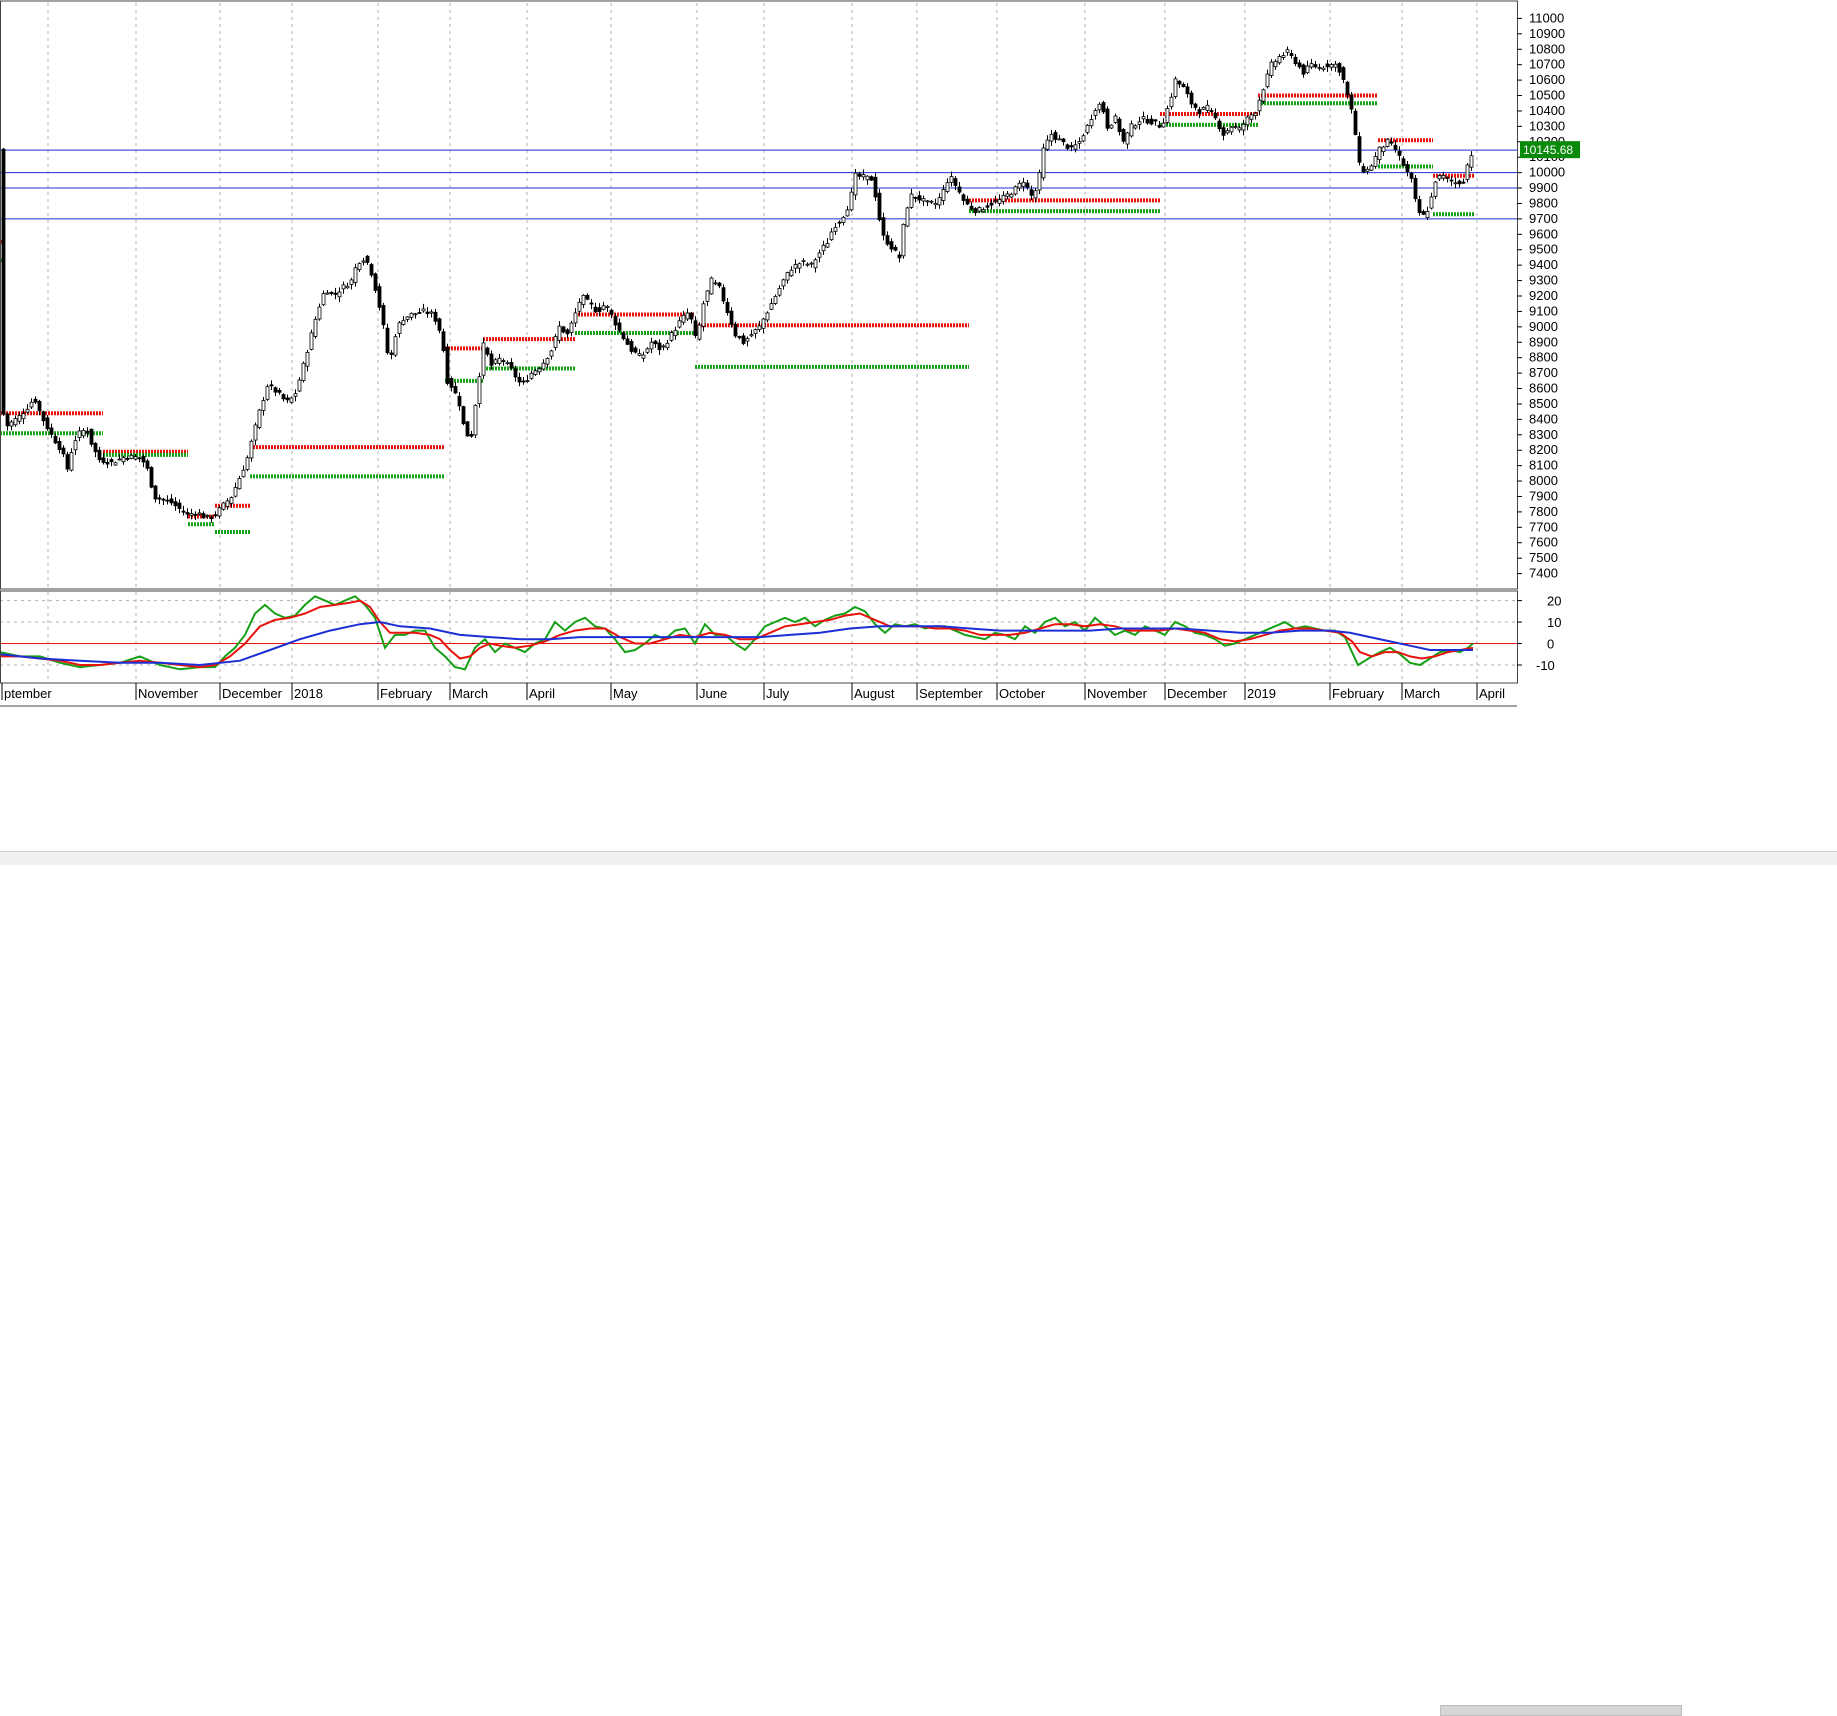 The image size is (1837, 1716). I want to click on y-axis-tick-label: 9300, so click(1543, 280).